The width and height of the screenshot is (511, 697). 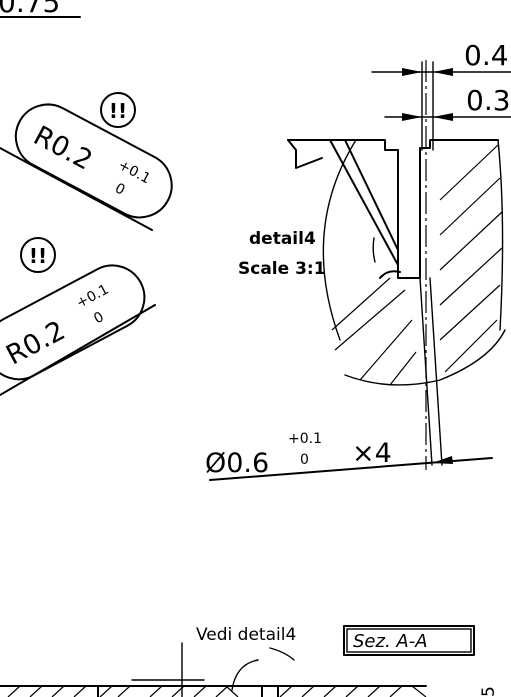 I want to click on bottom-section-strip: 5, so click(x=249, y=688).